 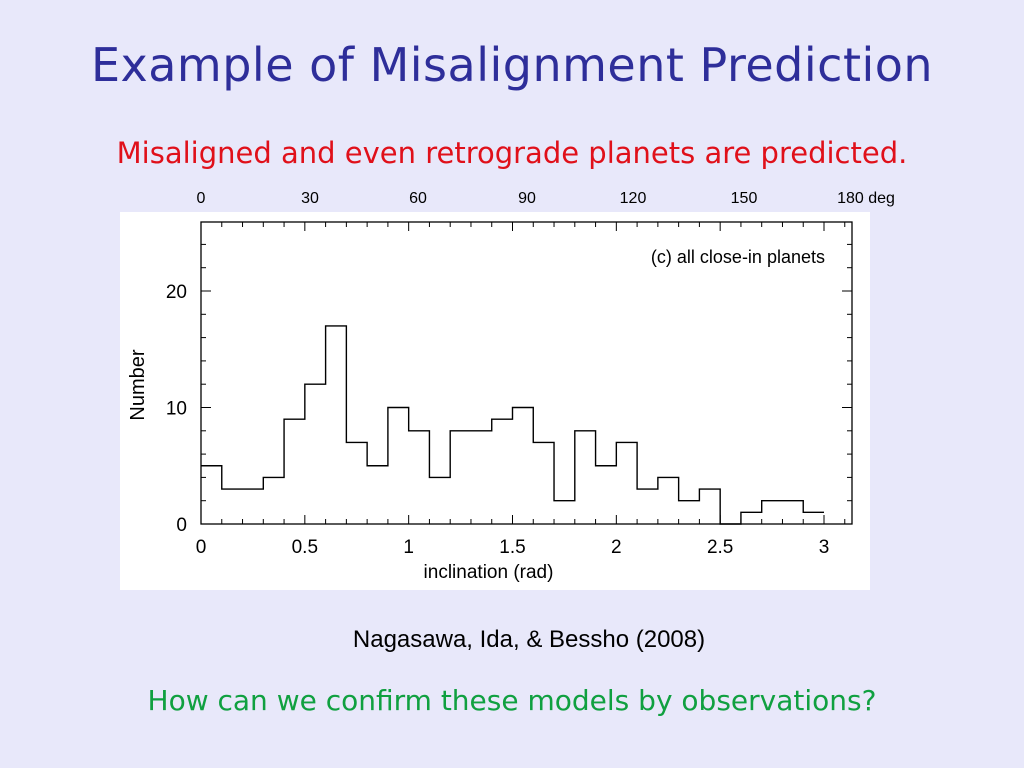 What do you see at coordinates (418, 198) in the screenshot?
I see `deg-tick-label: 60` at bounding box center [418, 198].